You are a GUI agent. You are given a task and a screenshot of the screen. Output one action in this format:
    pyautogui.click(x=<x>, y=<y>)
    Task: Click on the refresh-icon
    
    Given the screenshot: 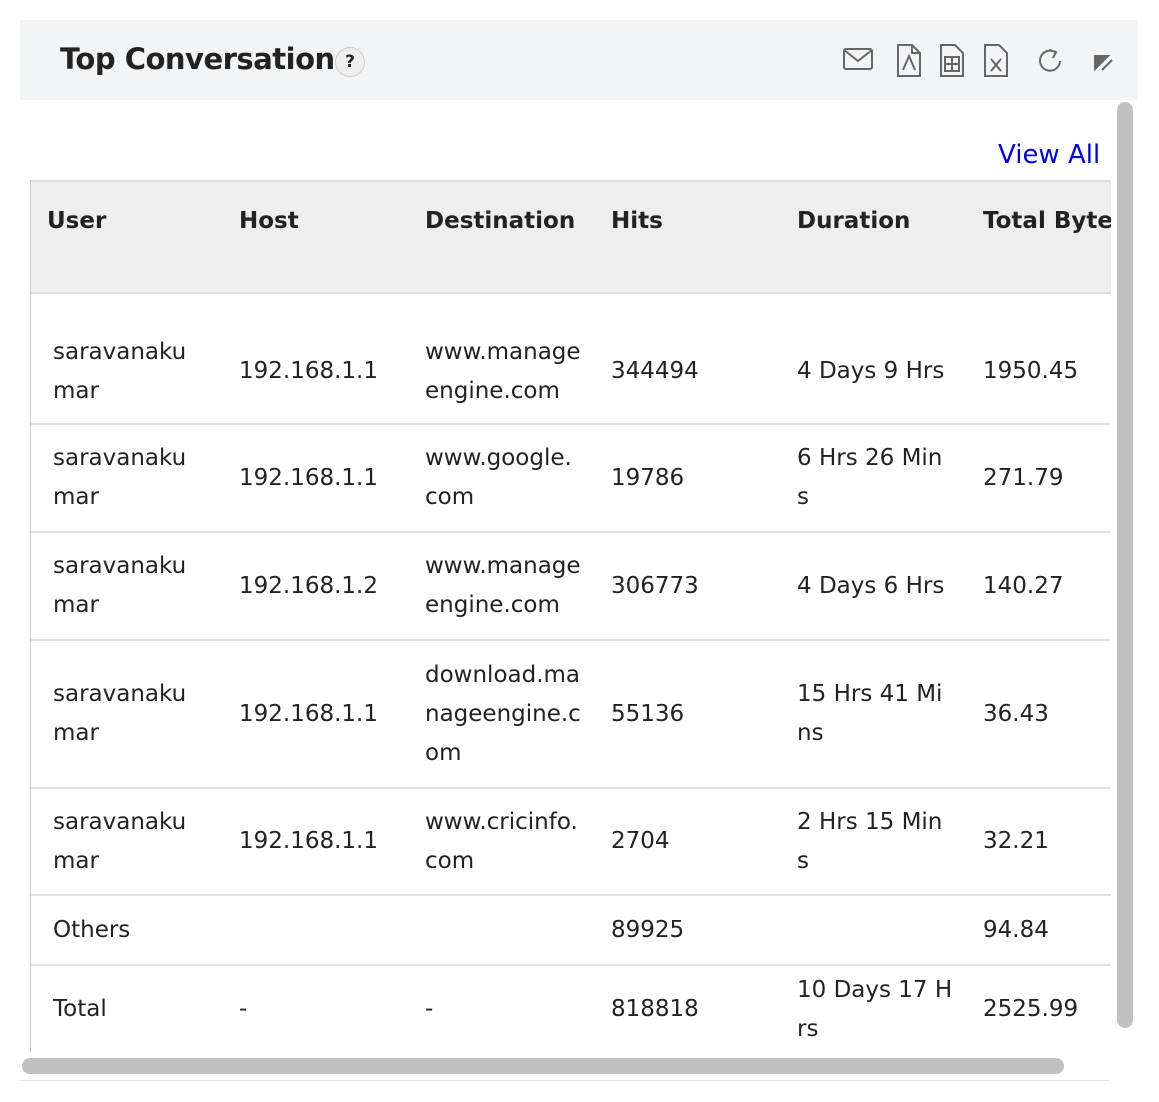 What is the action you would take?
    pyautogui.click(x=1050, y=60)
    